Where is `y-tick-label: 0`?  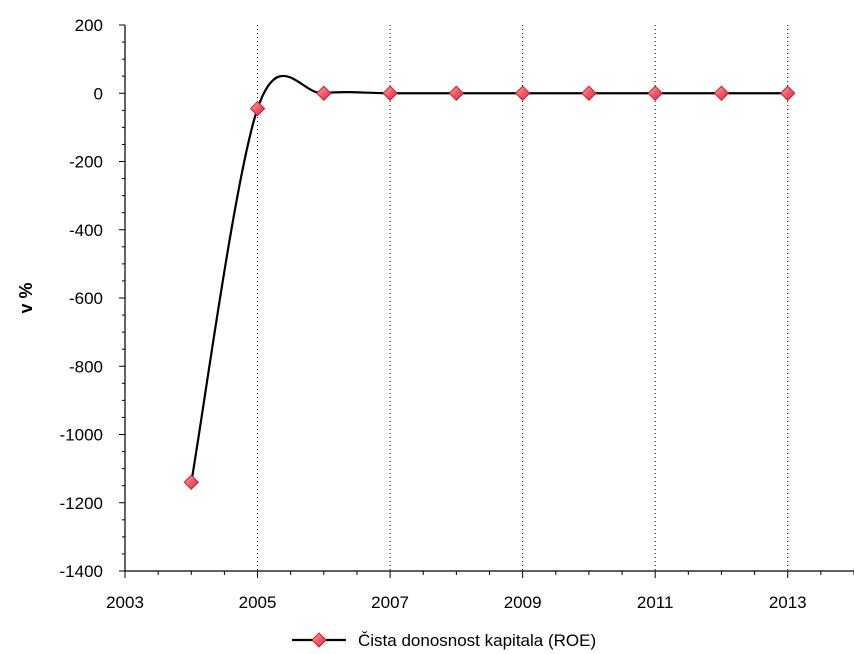
y-tick-label: 0 is located at coordinates (98, 93).